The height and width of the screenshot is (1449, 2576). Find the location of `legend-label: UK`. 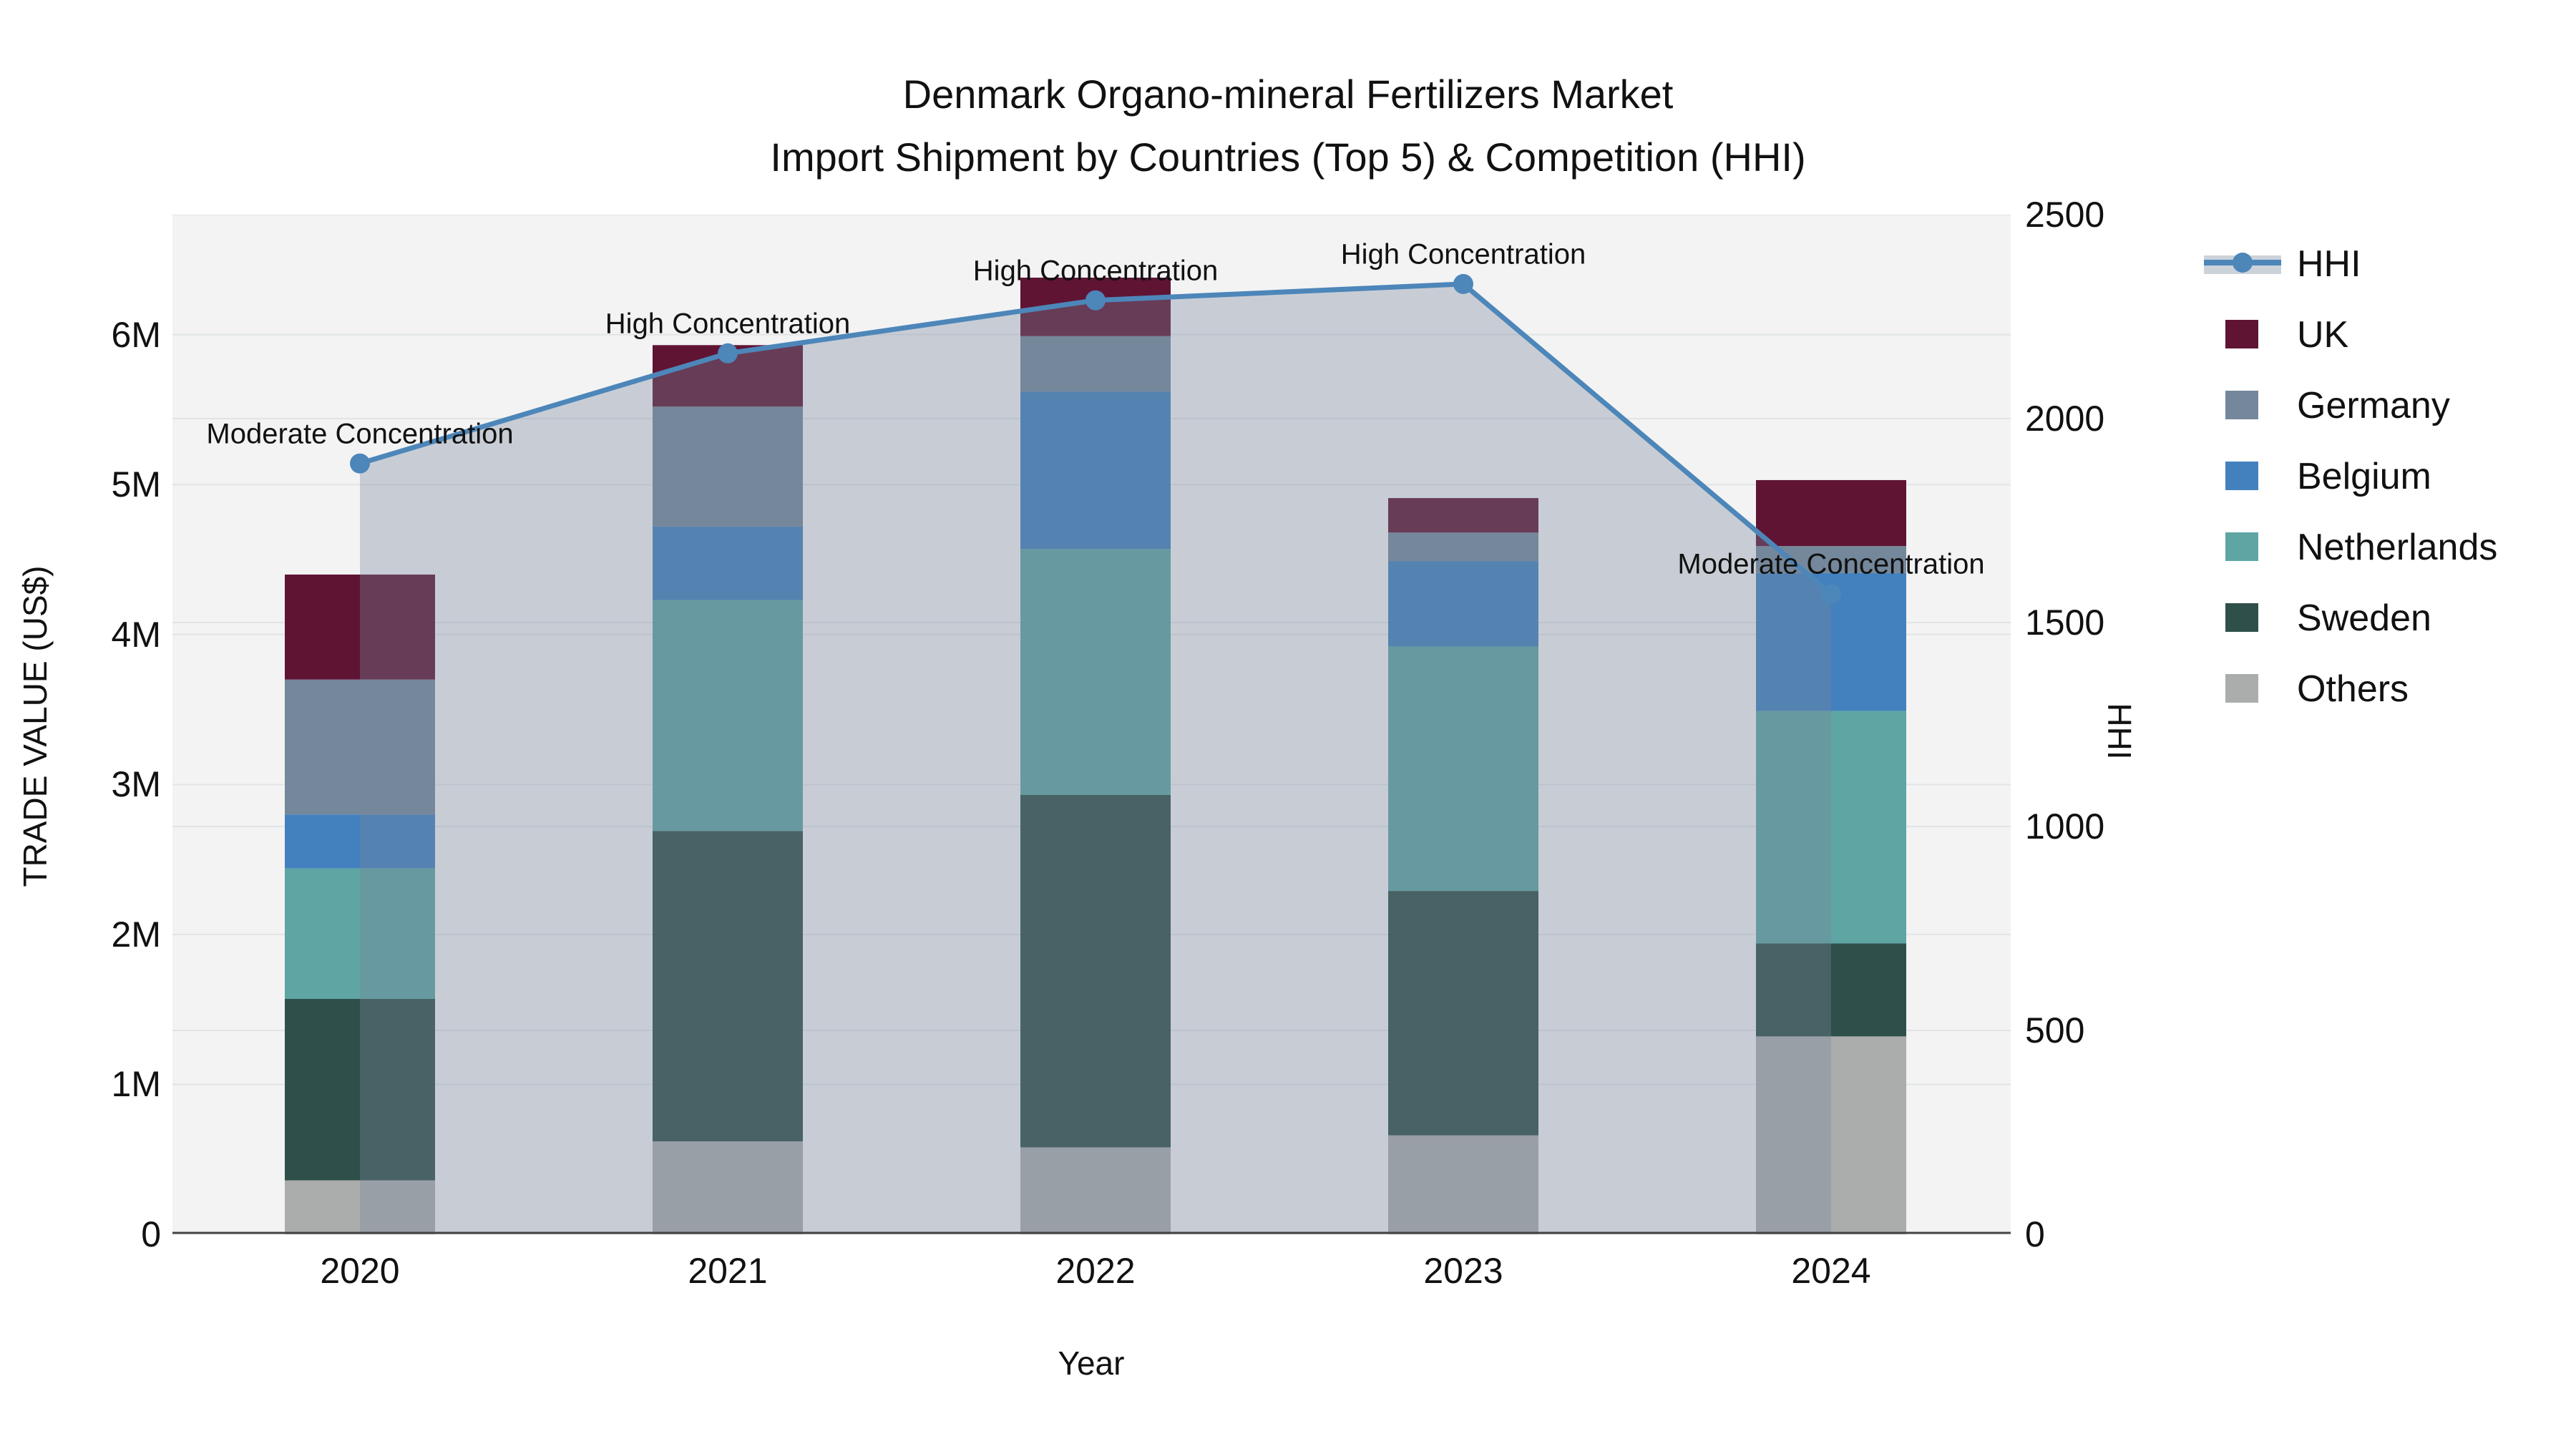

legend-label: UK is located at coordinates (2323, 334).